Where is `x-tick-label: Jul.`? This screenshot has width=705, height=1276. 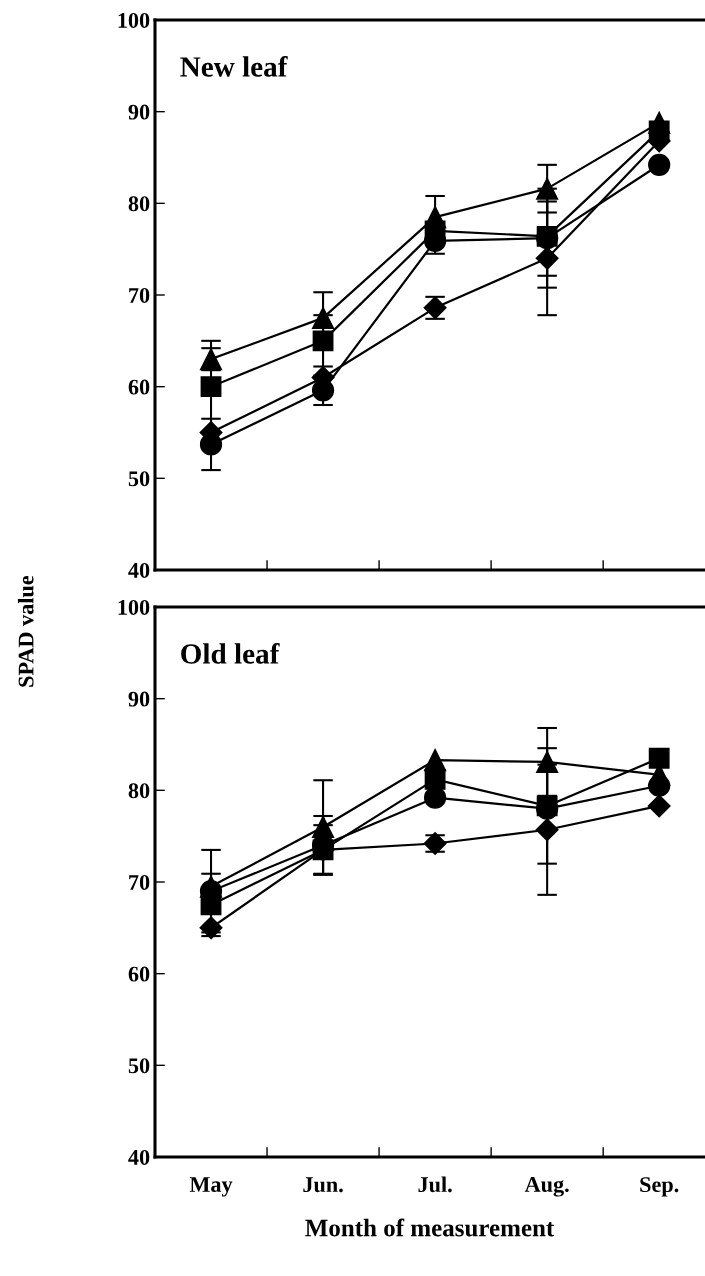
x-tick-label: Jul. is located at coordinates (435, 1184).